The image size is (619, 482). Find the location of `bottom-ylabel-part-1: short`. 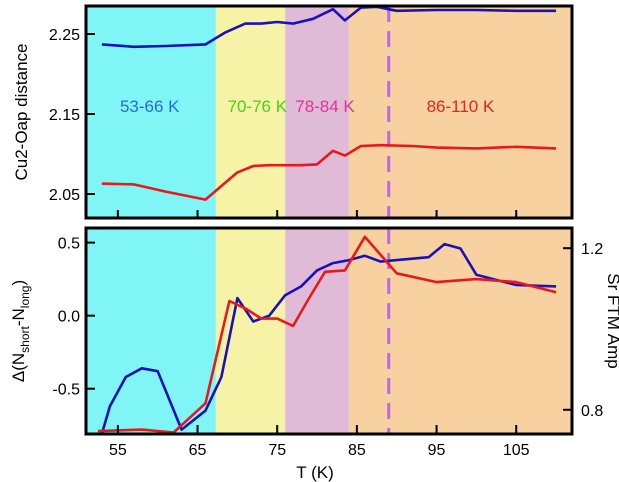

bottom-ylabel-part-1: short is located at coordinates (25, 339).